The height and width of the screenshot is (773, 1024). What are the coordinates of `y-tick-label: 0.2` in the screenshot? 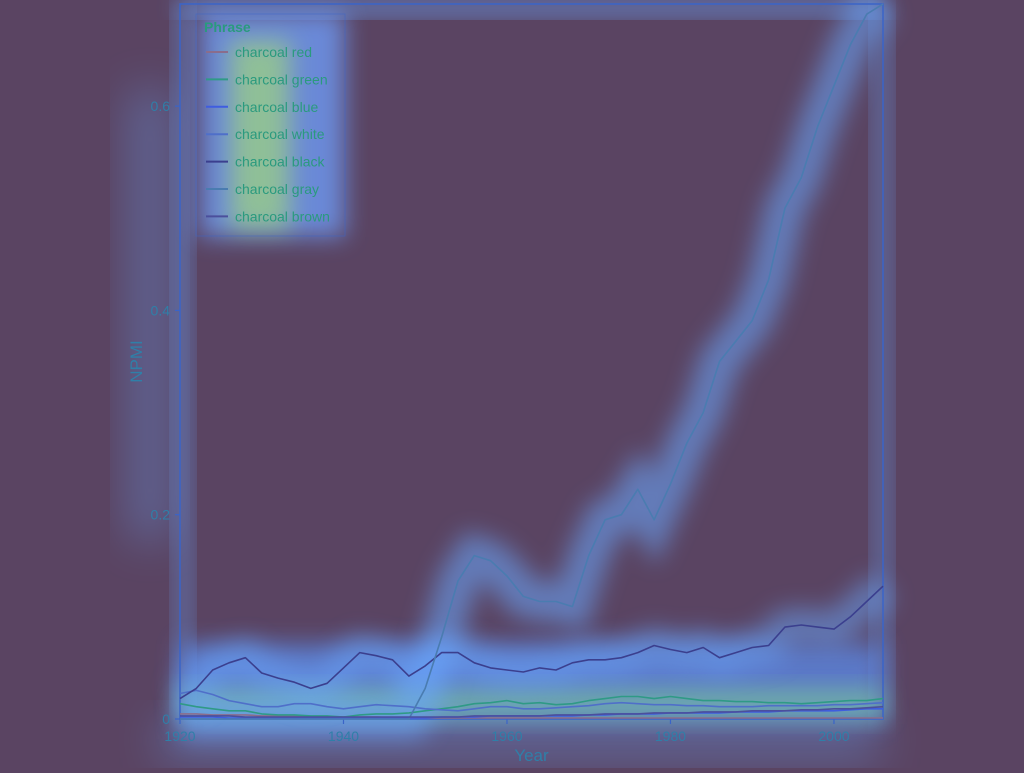 It's located at (161, 515).